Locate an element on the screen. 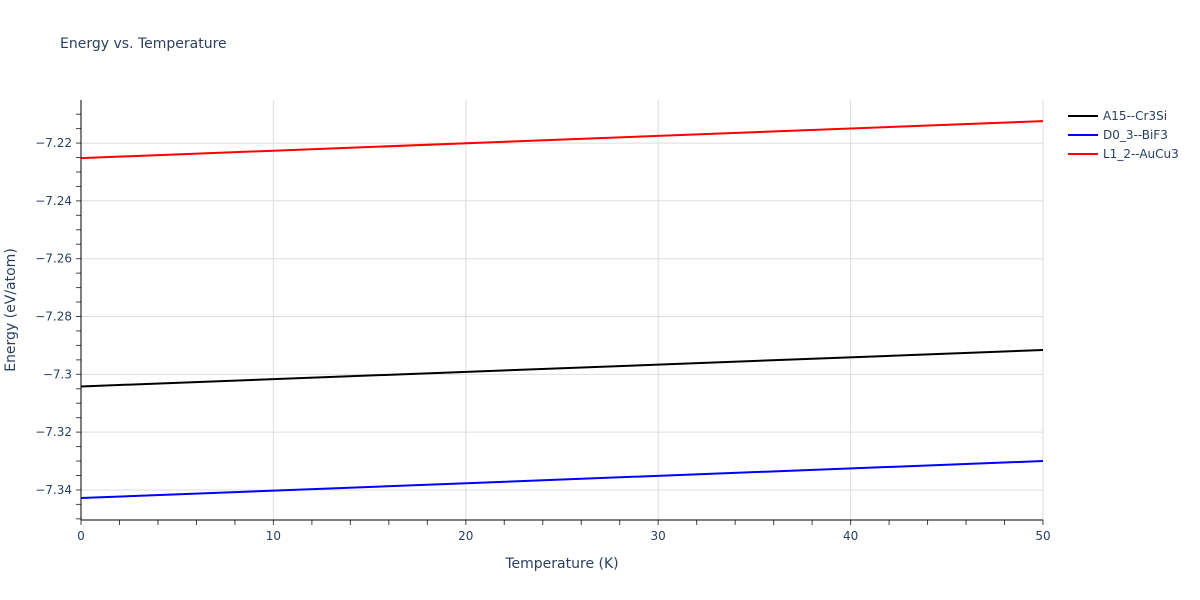 This screenshot has width=1200, height=600. legend-item-a15: A15--Cr3Si is located at coordinates (1123, 115).